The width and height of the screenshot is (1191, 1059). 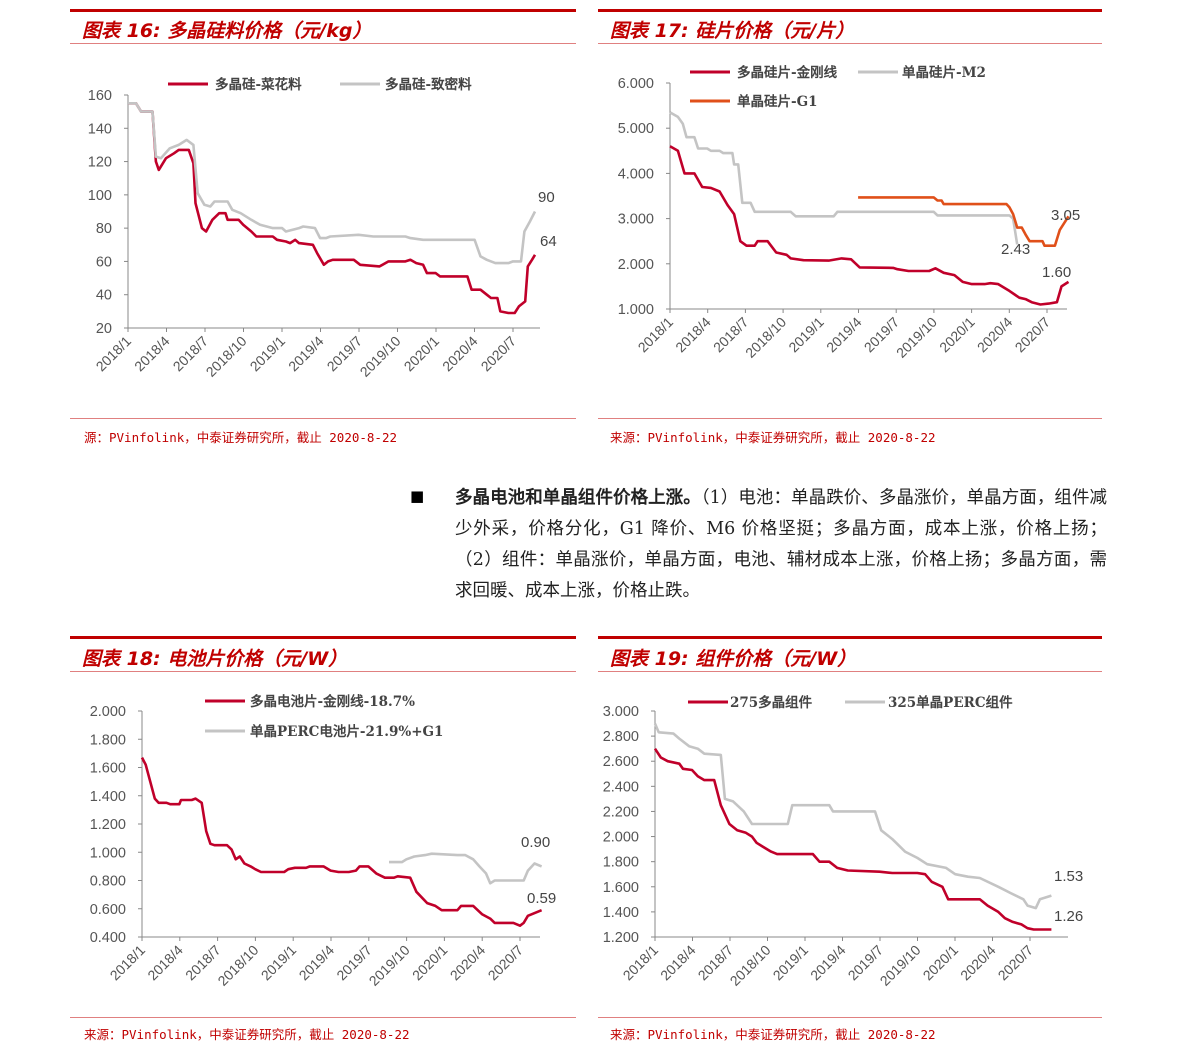 I want to click on chart16-legend-label-2: 多晶硅-致密料, so click(x=428, y=84).